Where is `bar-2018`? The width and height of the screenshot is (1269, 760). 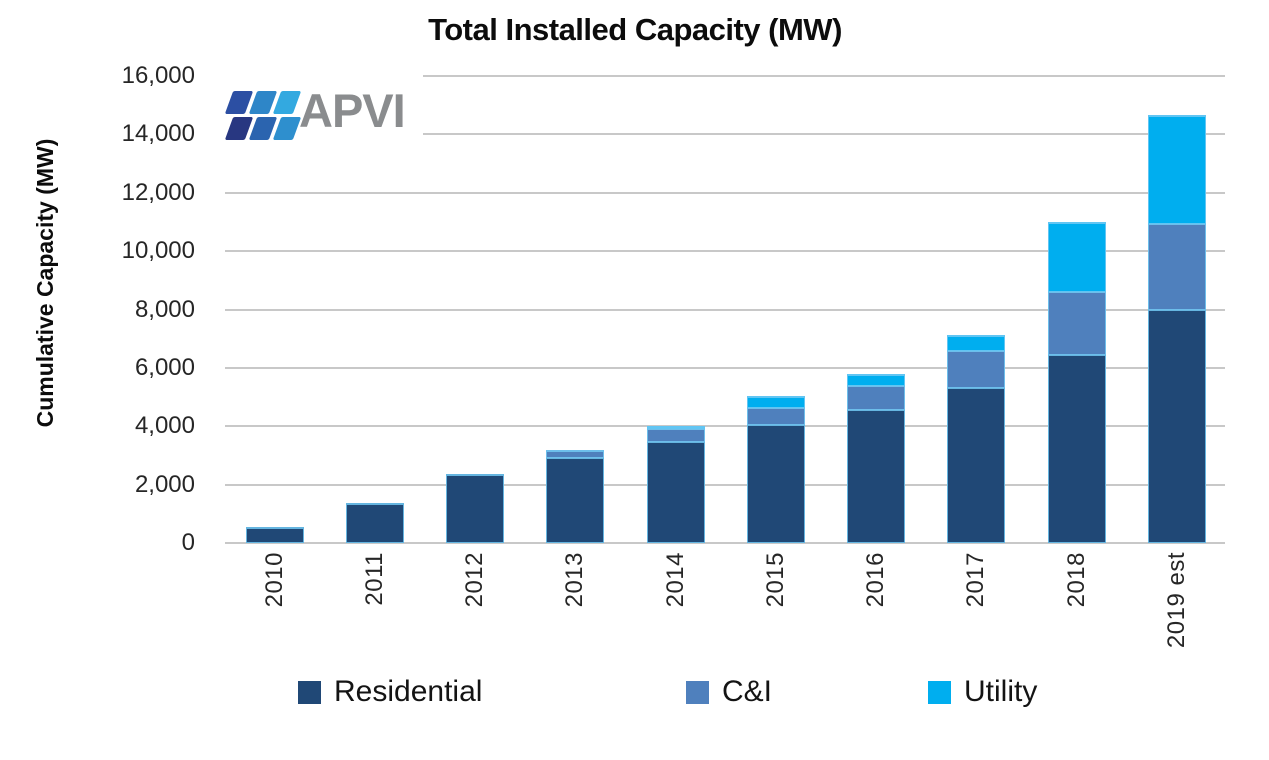
bar-2018 is located at coordinates (1076, 382).